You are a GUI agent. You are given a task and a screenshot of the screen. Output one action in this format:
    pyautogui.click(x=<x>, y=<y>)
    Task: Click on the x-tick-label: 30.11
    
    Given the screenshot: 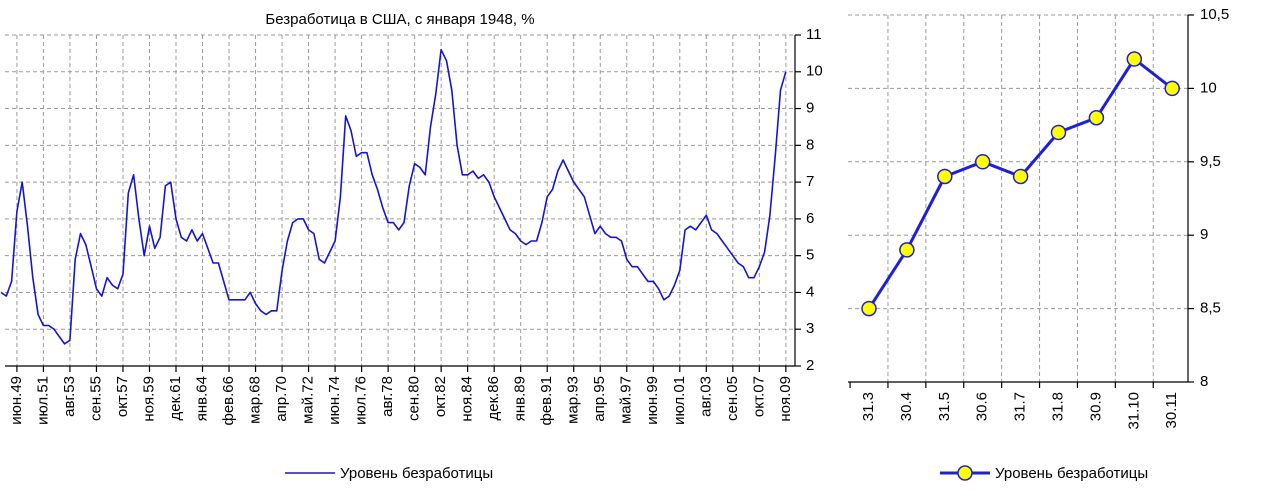 What is the action you would take?
    pyautogui.click(x=1171, y=410)
    